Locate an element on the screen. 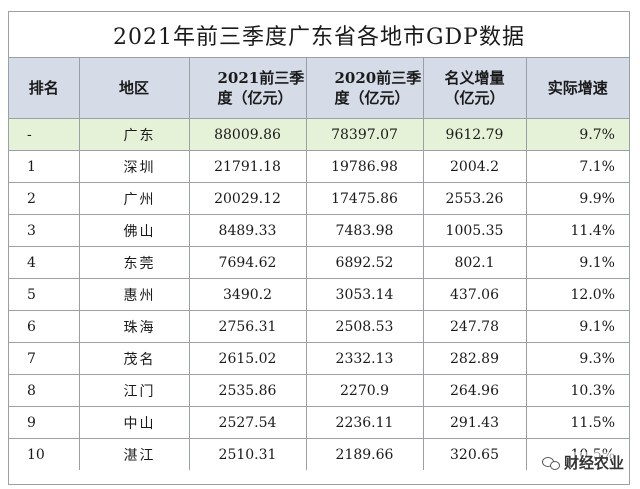  table-row: 6 珠海 2756.31 2508.53 247.78 9.1% is located at coordinates (319, 326).